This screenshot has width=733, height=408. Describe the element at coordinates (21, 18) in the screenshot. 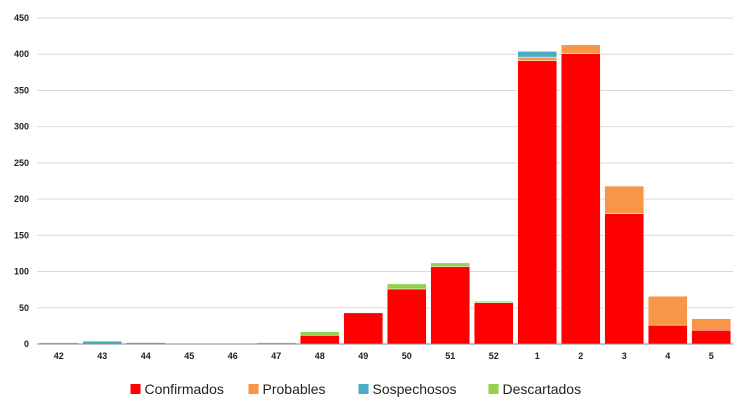

I see `y-tick-label: 450` at that location.